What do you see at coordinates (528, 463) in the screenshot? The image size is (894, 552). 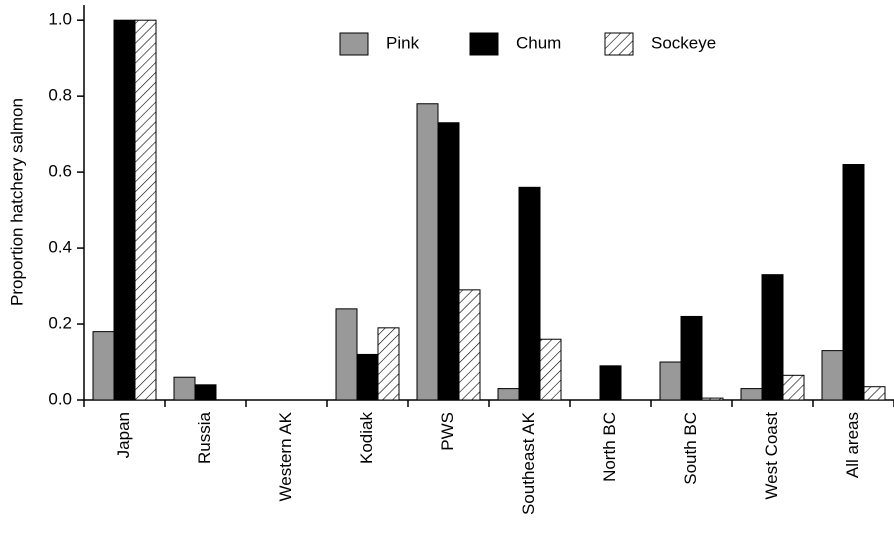 I see `x-tick-label: Southeast AK` at bounding box center [528, 463].